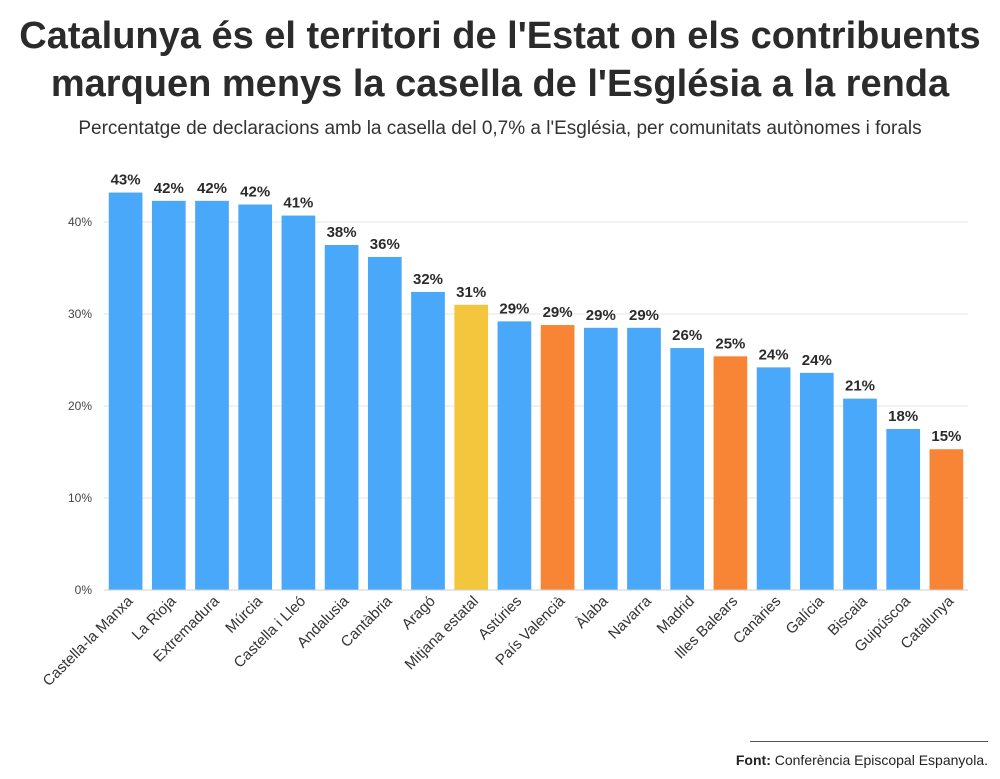 The image size is (1000, 779). I want to click on x-tick-label: Canàries, so click(757, 620).